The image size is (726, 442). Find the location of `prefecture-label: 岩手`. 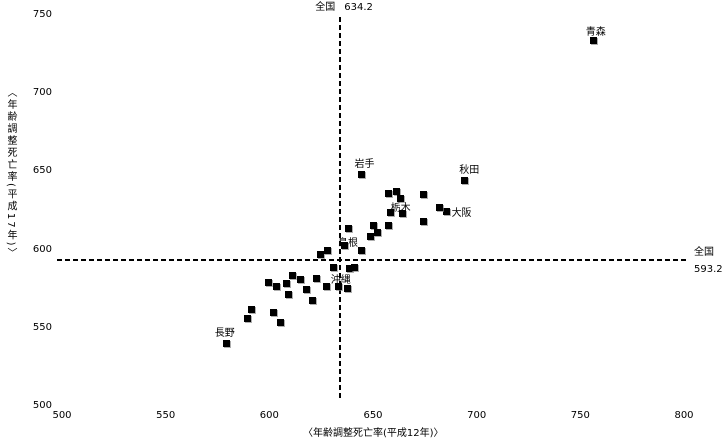

prefecture-label: 岩手 is located at coordinates (364, 164).